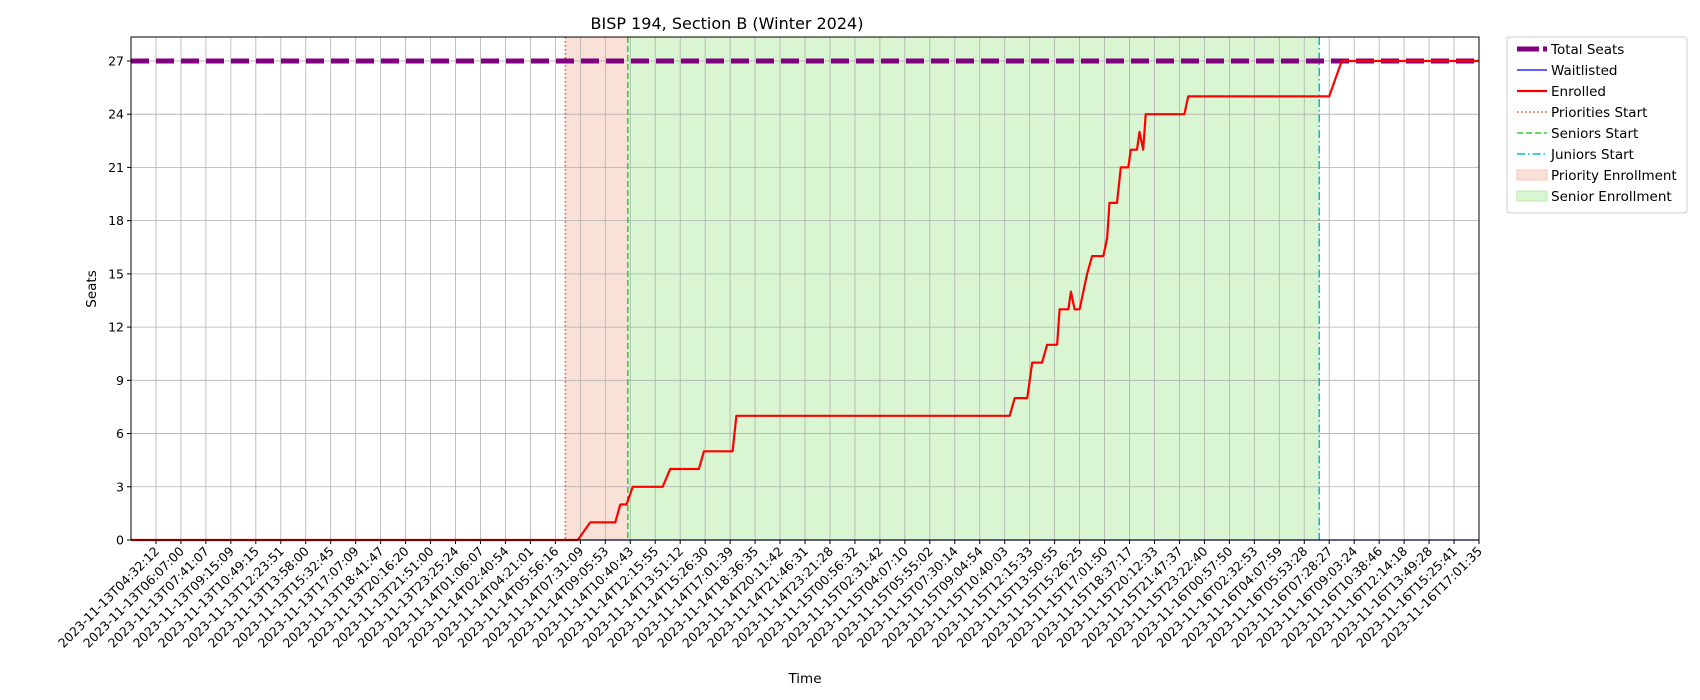 Image resolution: width=1700 pixels, height=700 pixels. I want to click on priority-enrollment-region, so click(596, 288).